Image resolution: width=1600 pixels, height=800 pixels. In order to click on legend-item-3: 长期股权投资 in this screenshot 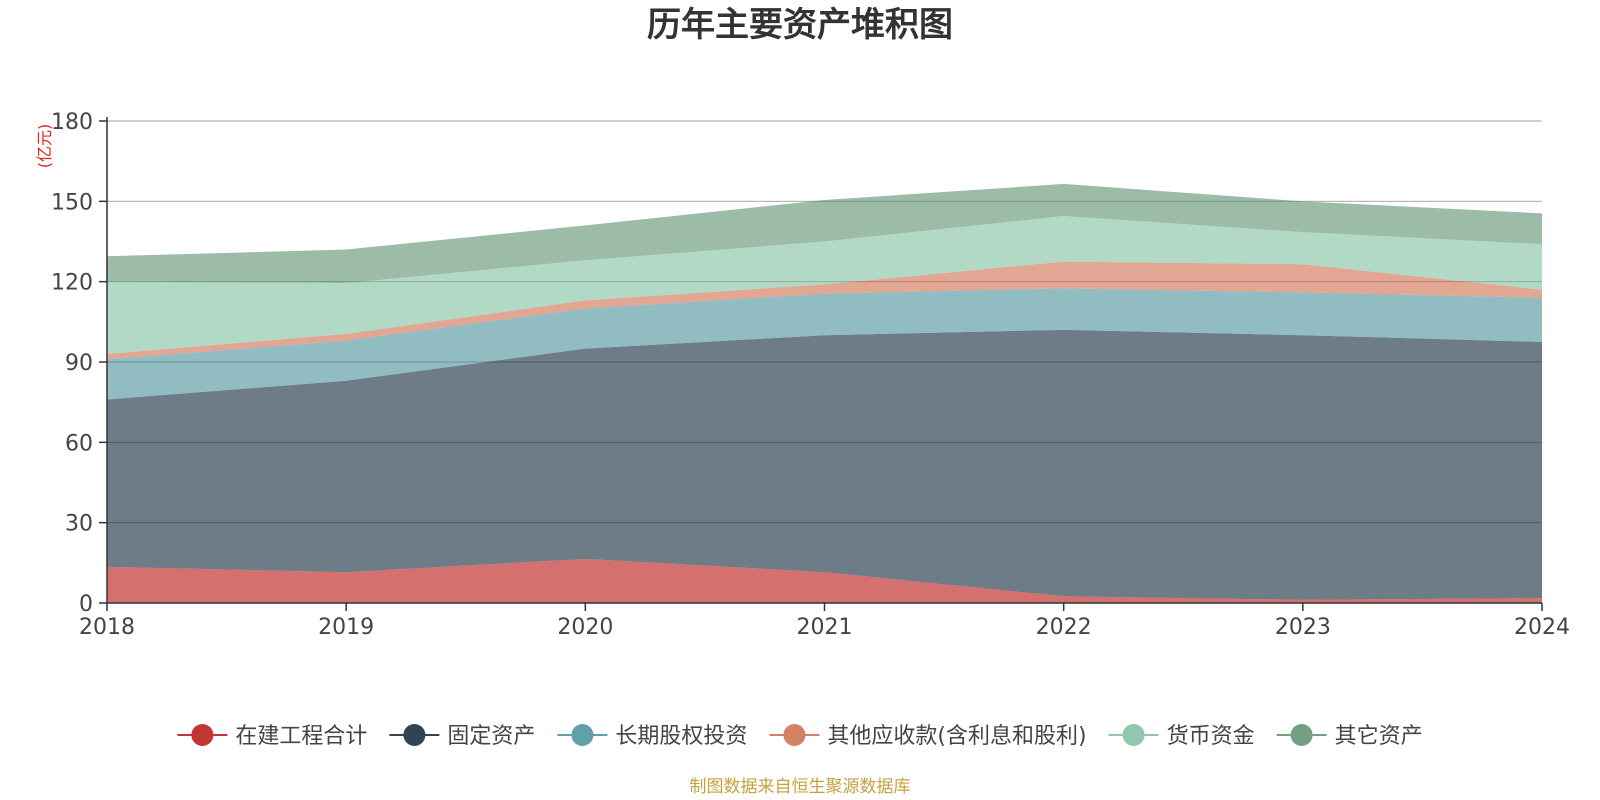, I will do `click(652, 736)`.